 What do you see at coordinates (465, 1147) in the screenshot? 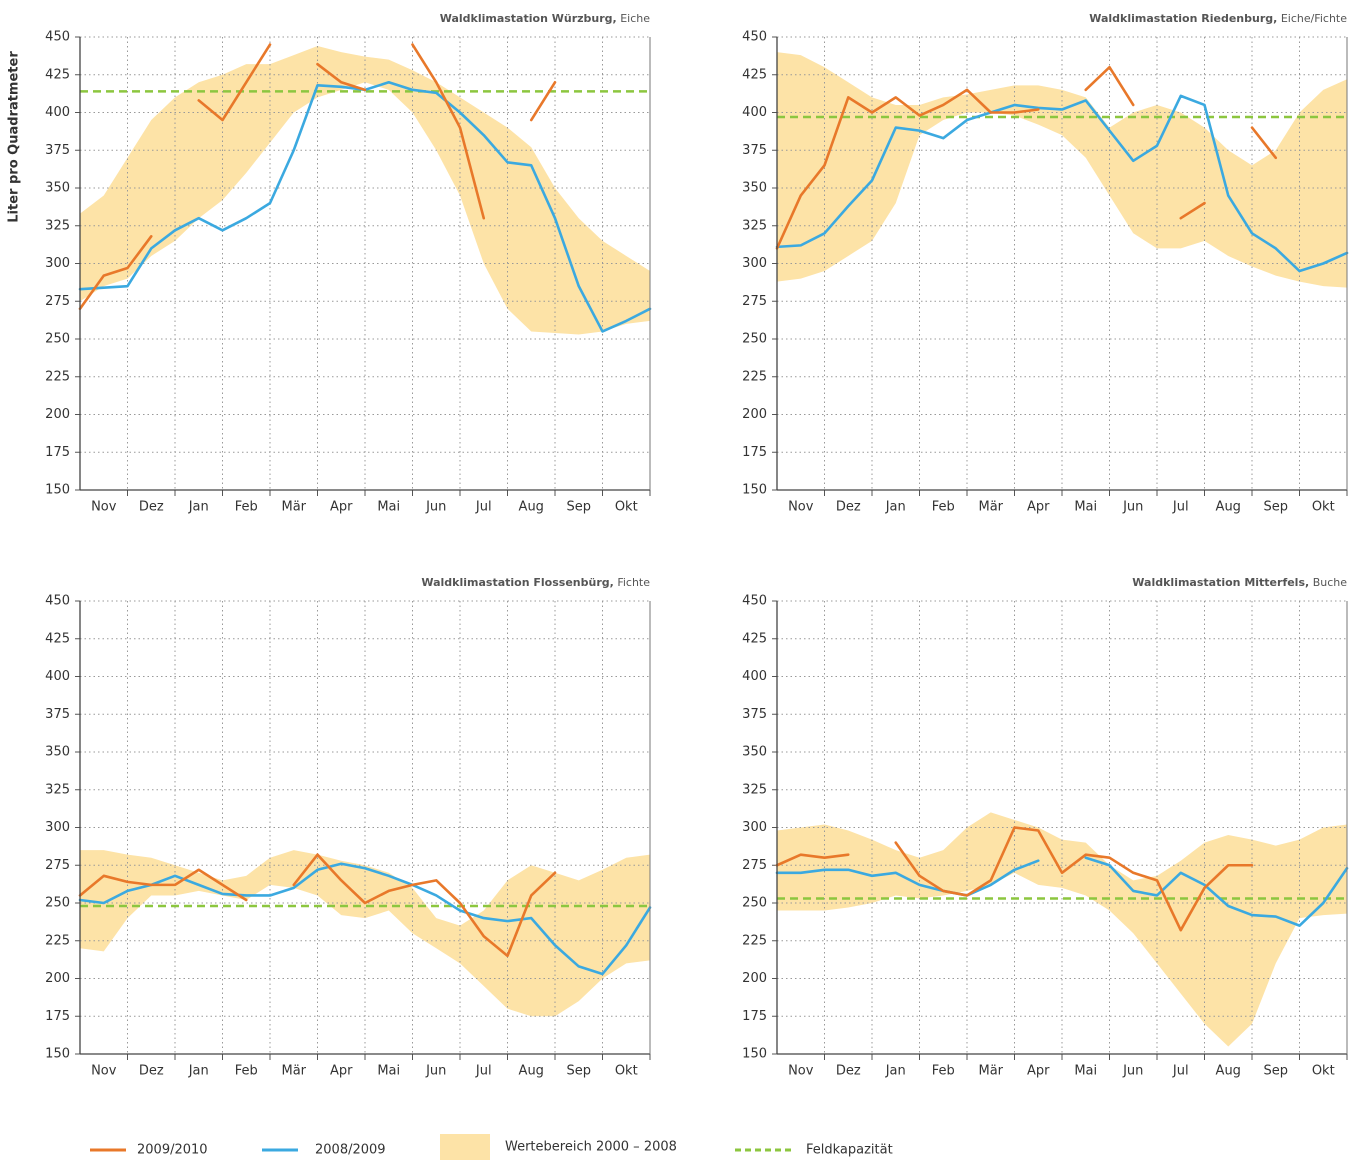
I see `legend-swatch` at bounding box center [465, 1147].